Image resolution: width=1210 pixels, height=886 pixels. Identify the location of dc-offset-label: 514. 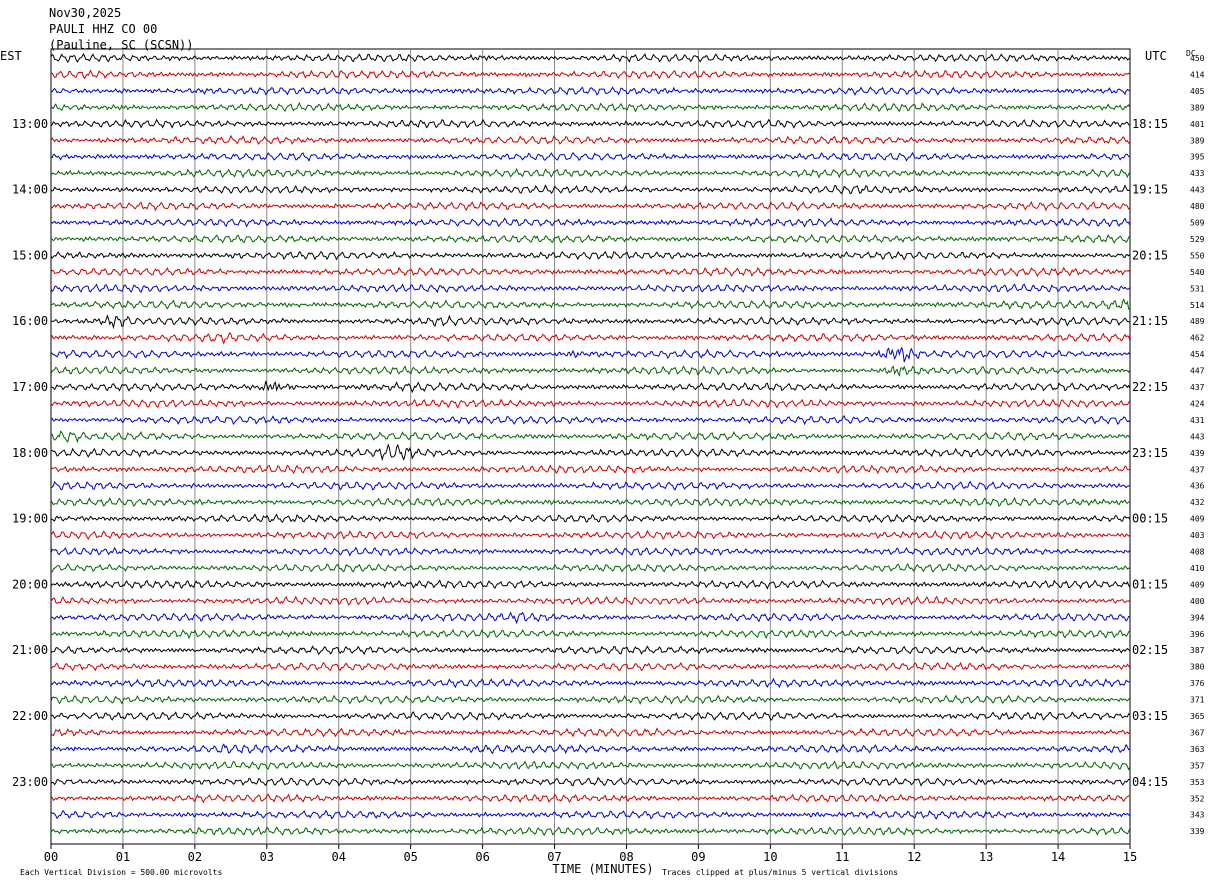
(1197, 305).